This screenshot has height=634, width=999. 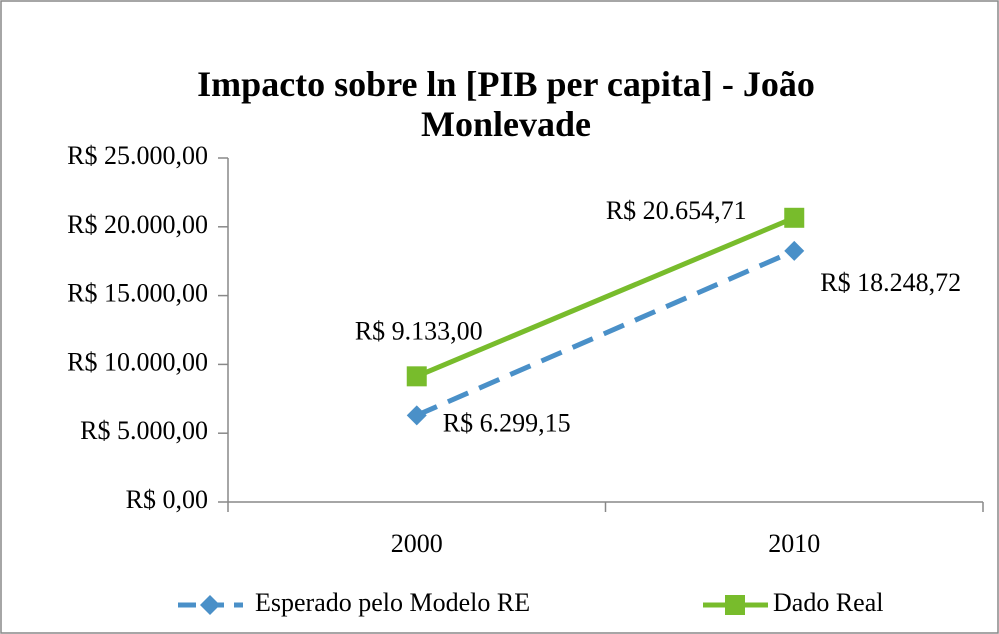 I want to click on data-label: R$ 9.133,00, so click(x=419, y=330).